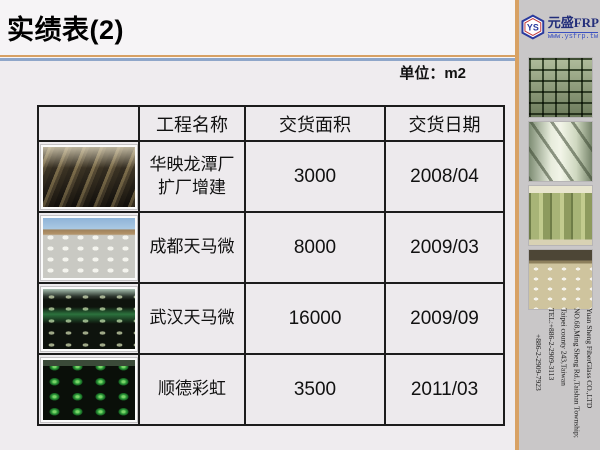 This screenshot has height=450, width=600. I want to click on table-row-1-photo-cell, so click(88, 176).